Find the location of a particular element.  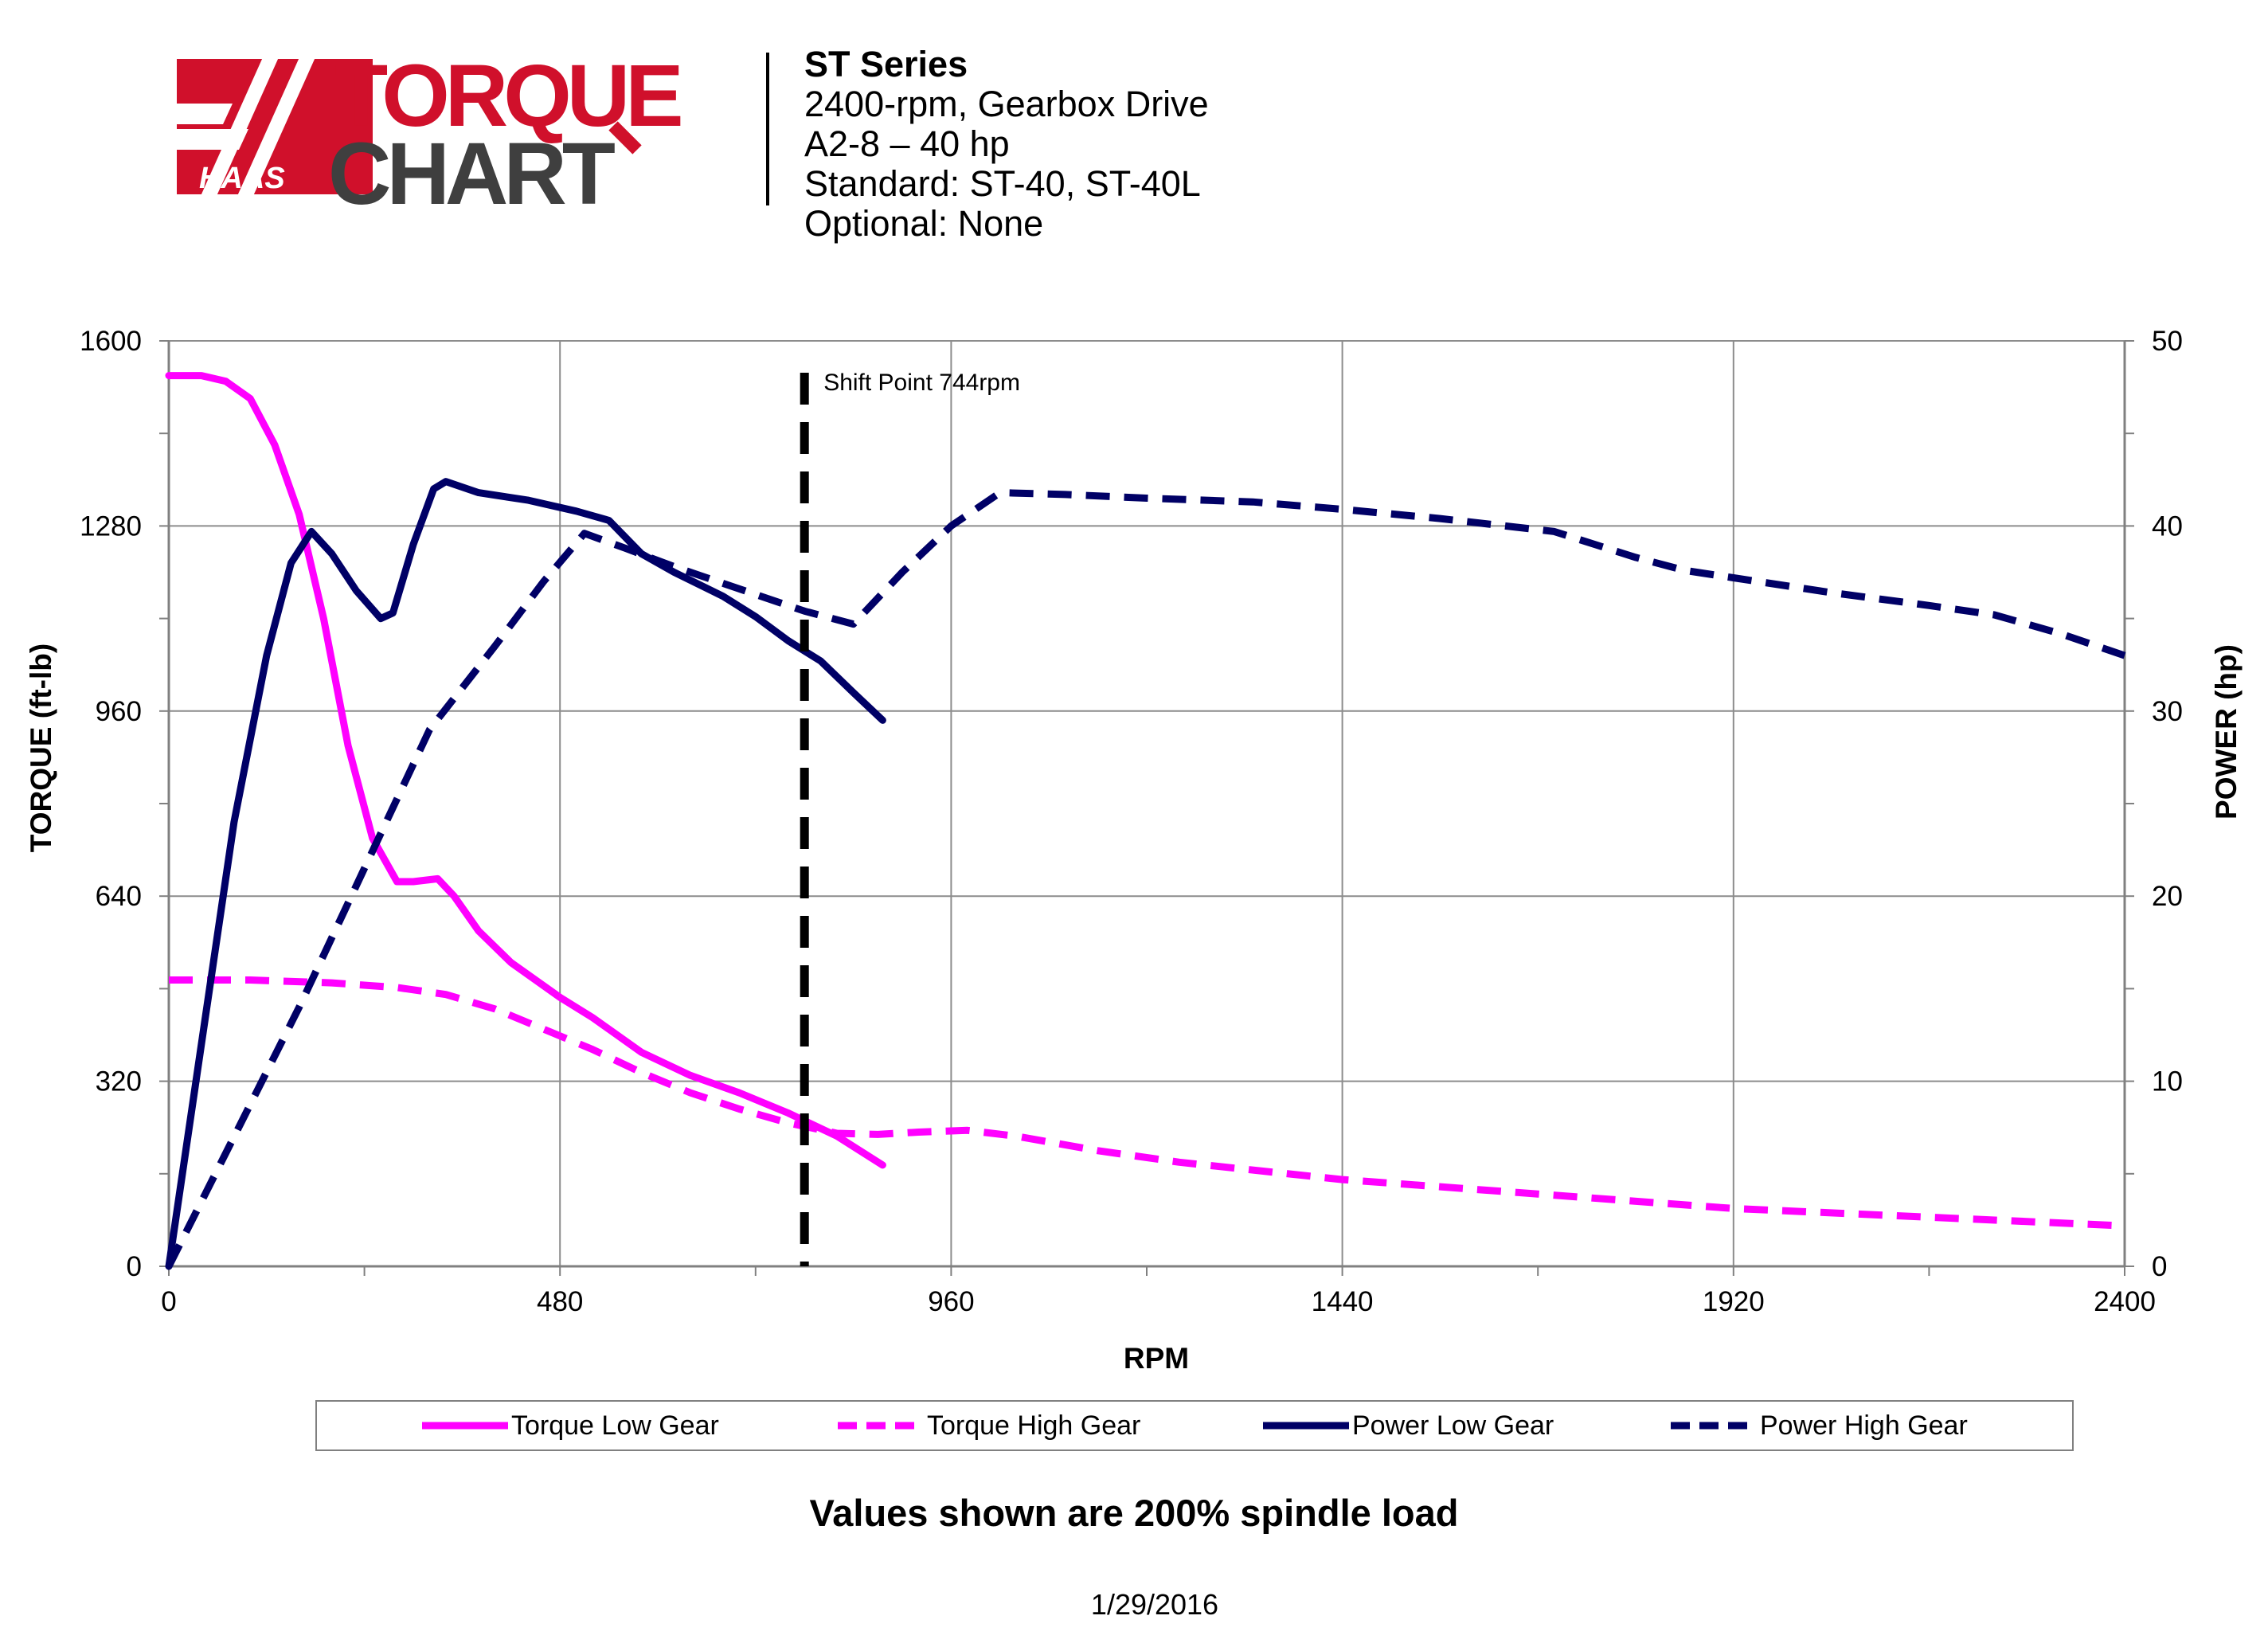

legend-label: Power Low Gear is located at coordinates (1453, 1425).